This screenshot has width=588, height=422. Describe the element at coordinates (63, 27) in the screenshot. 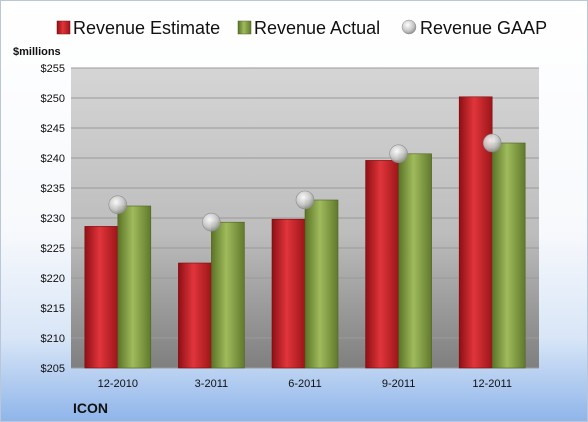

I see `legend-swatch-estimate` at that location.